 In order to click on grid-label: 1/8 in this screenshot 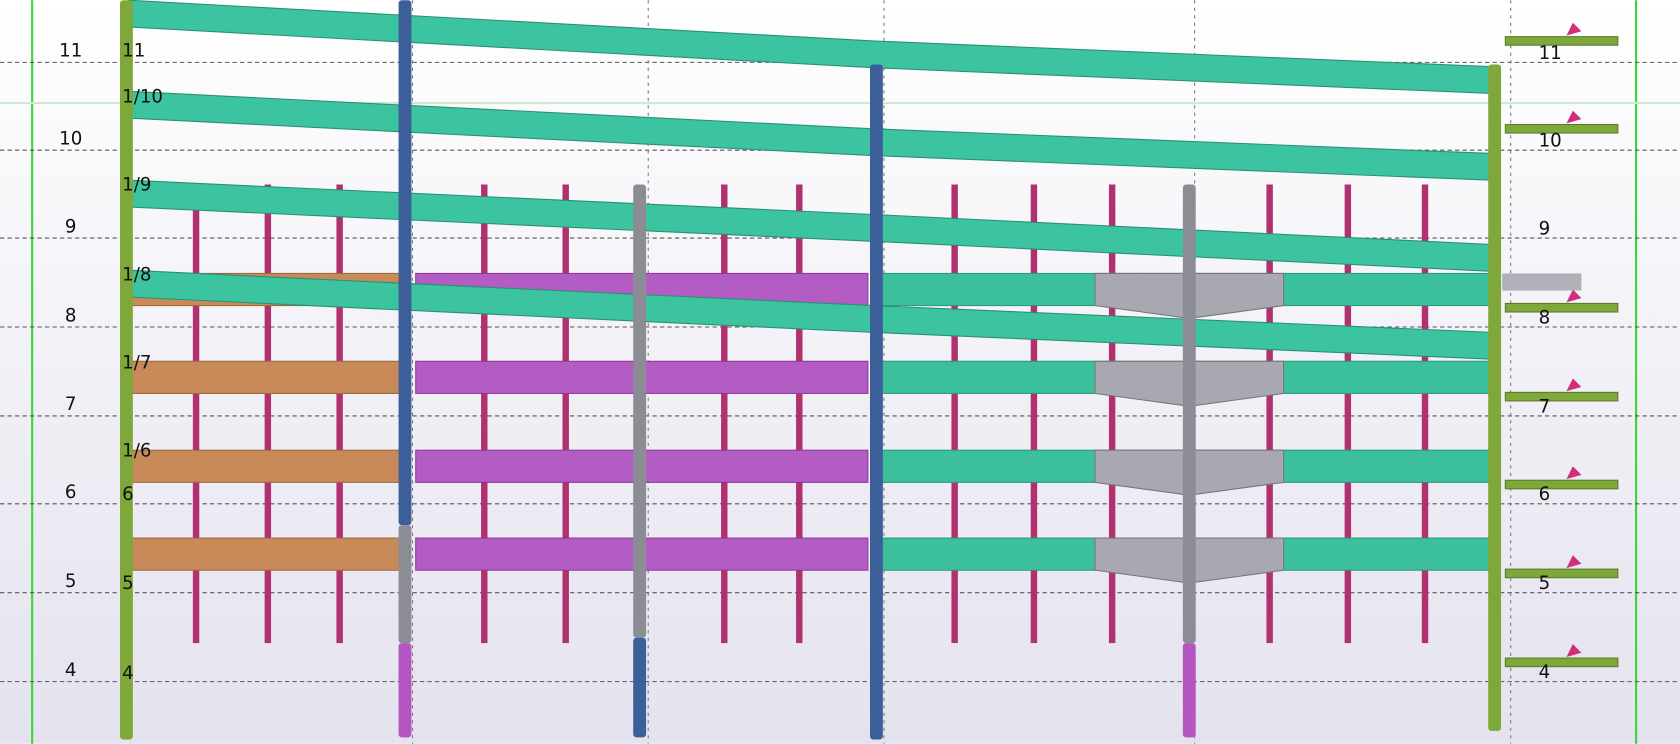, I will do `click(136, 275)`.